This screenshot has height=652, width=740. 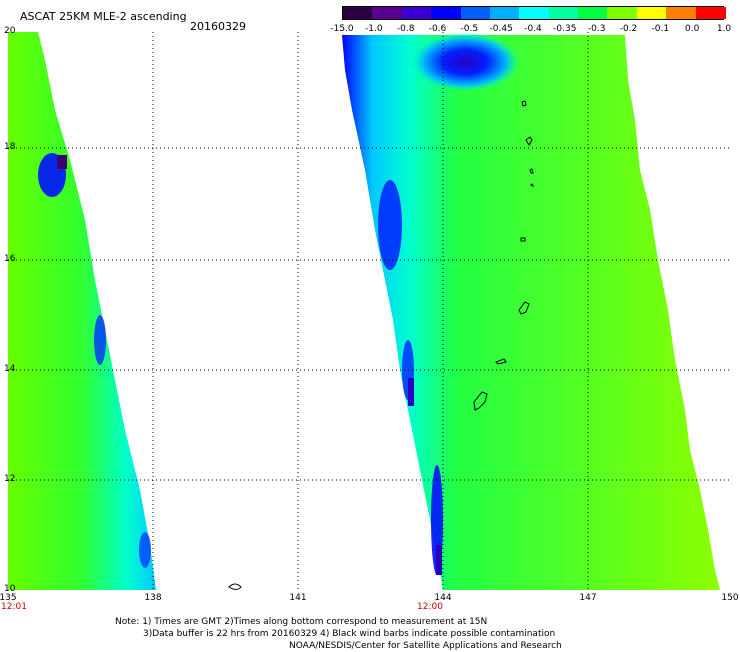 I want to click on colorbar-label: -0.5, so click(x=469, y=29).